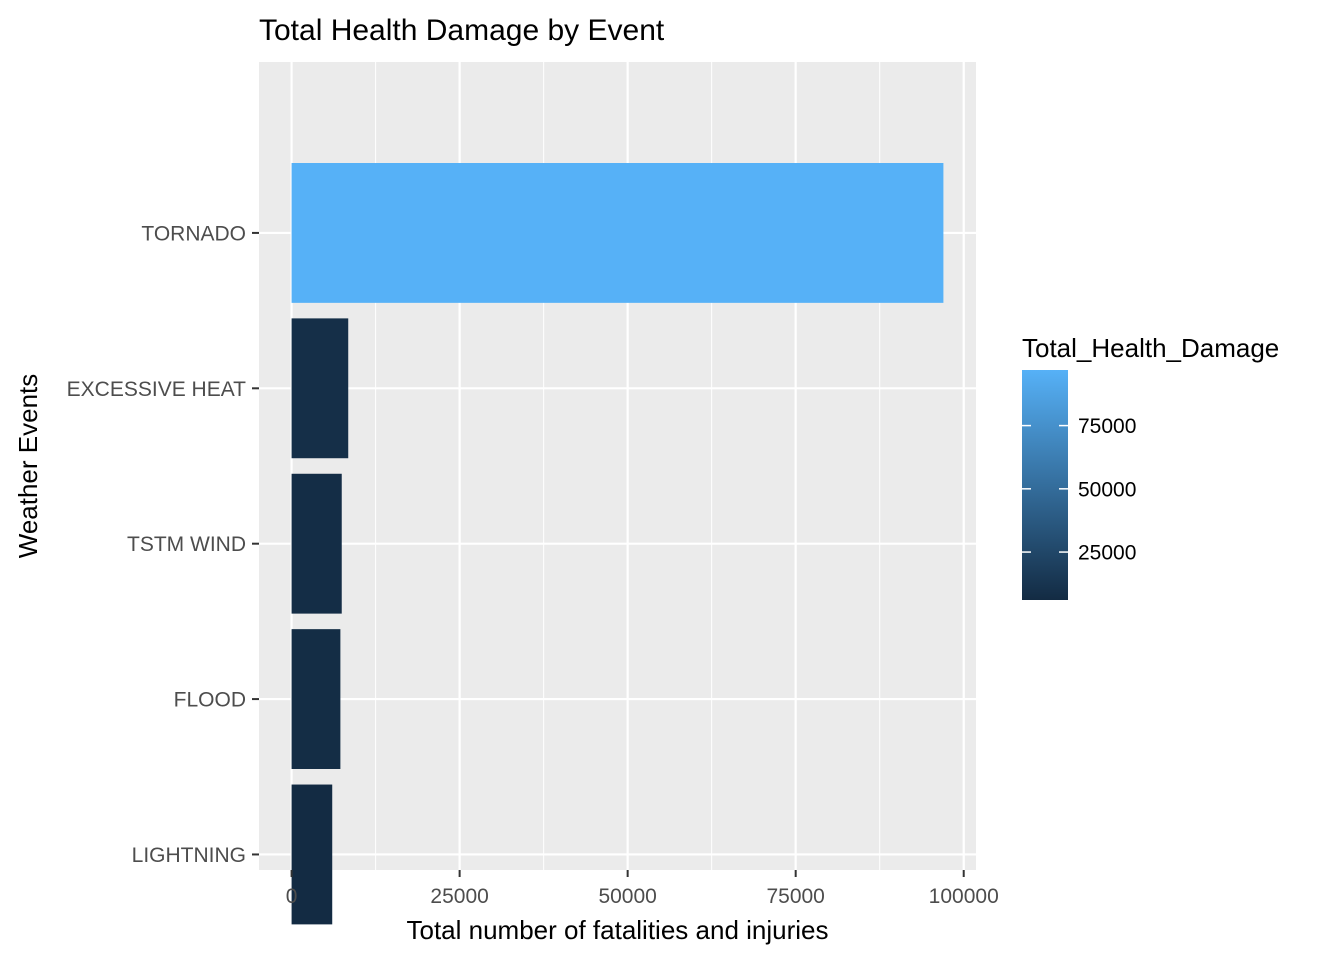  Describe the element at coordinates (189, 855) in the screenshot. I see `y-tick-label: LIGHTNING` at that location.